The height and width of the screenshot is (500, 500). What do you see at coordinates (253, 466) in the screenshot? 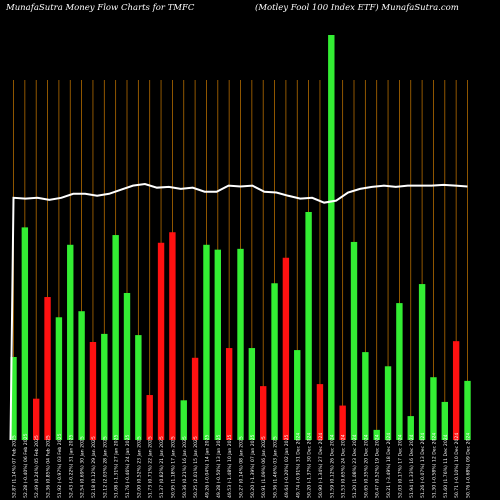
I see `x-tick-label: 50.20 (-1.39%) 07 Jan 2025` at bounding box center [253, 466].